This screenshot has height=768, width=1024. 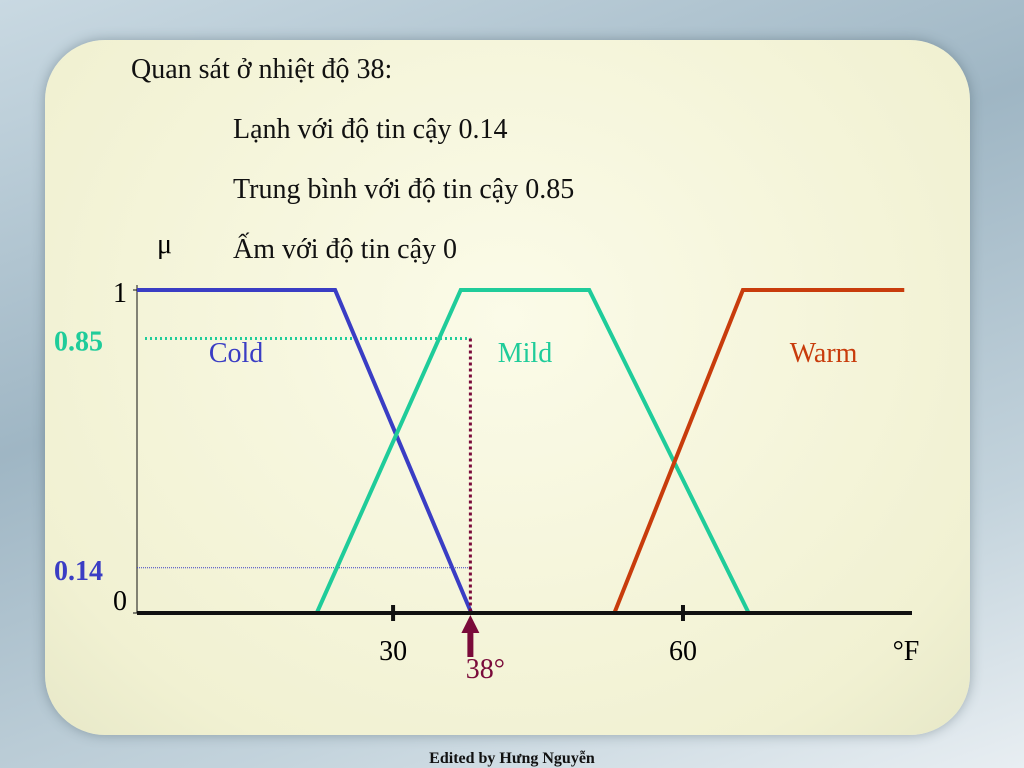 What do you see at coordinates (164, 244) in the screenshot?
I see `y-axis-label: μ` at bounding box center [164, 244].